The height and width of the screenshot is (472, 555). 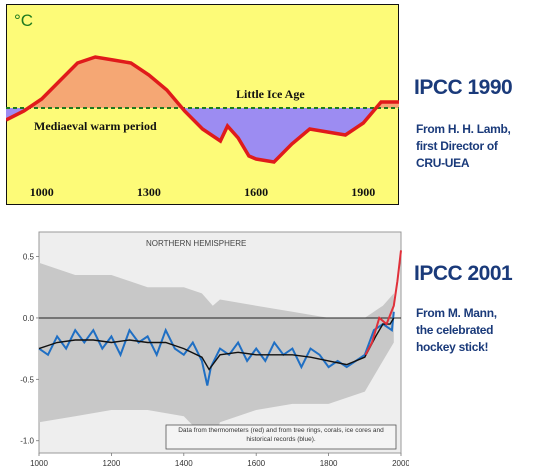 I want to click on x-tick-label: 1300, so click(x=149, y=192).